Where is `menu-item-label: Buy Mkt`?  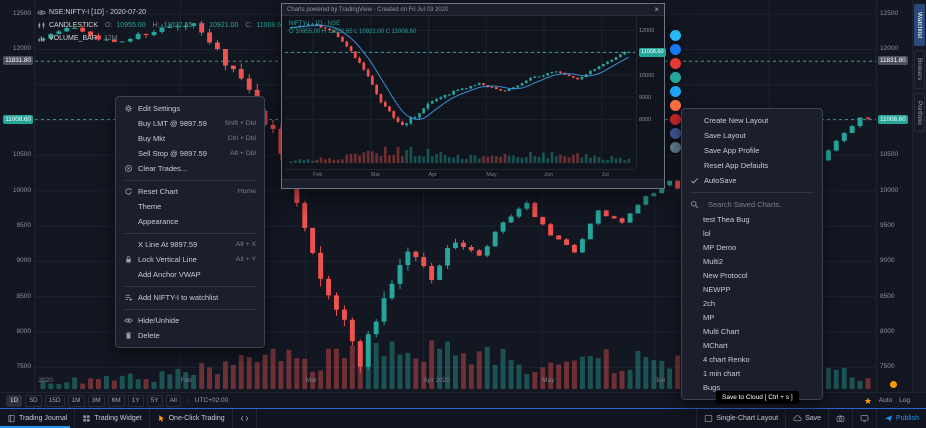 menu-item-label: Buy Mkt is located at coordinates (152, 138).